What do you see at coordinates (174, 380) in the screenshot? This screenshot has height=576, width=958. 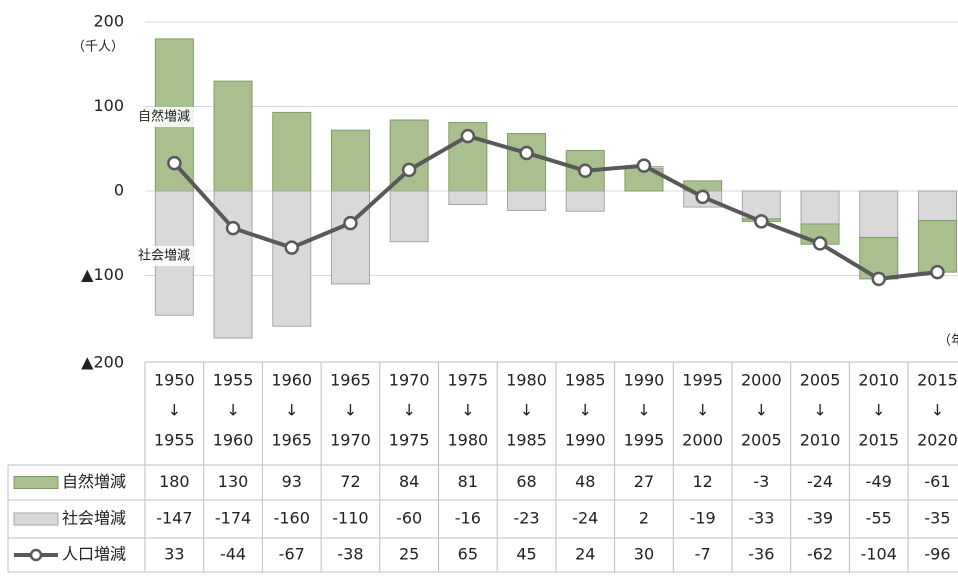 I see `x-tick-label: 1950` at bounding box center [174, 380].